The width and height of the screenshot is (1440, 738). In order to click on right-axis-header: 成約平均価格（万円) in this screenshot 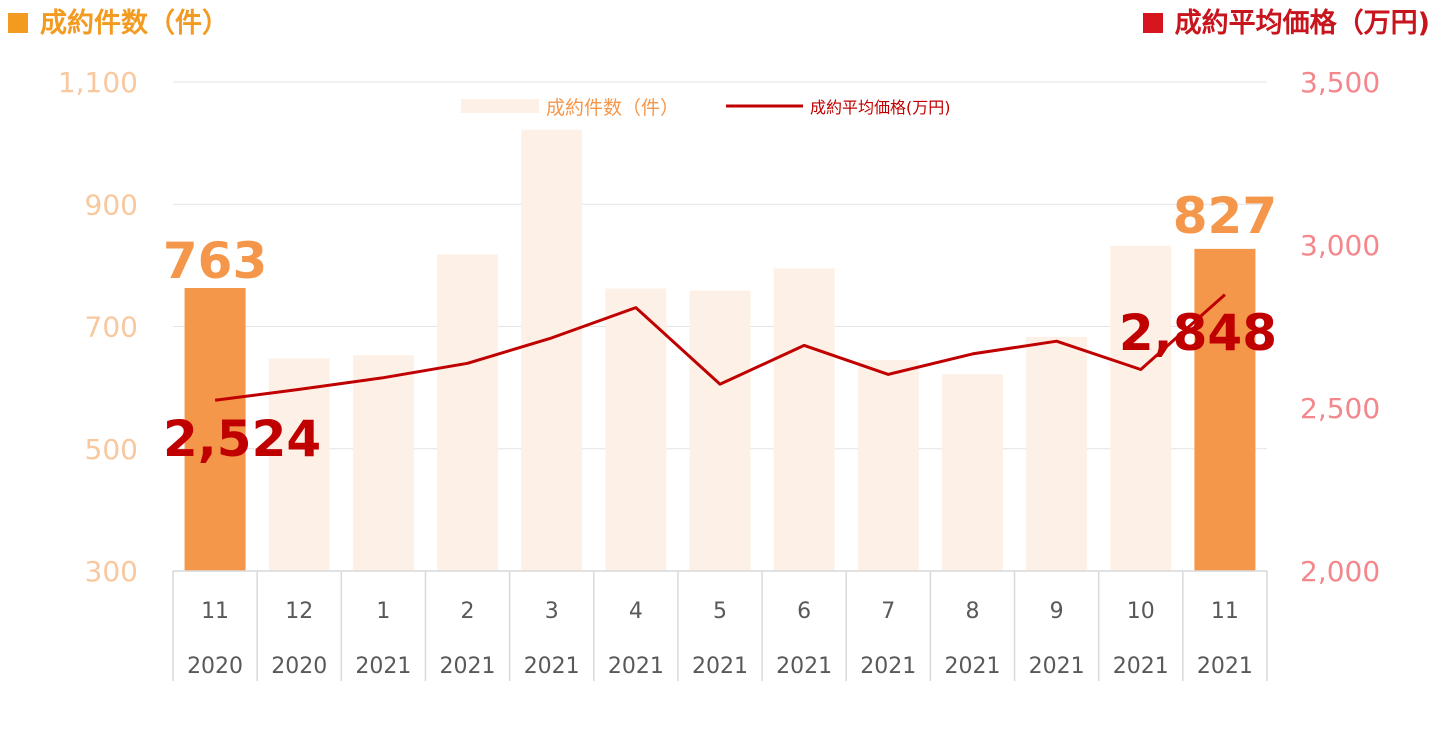, I will do `click(1286, 24)`.